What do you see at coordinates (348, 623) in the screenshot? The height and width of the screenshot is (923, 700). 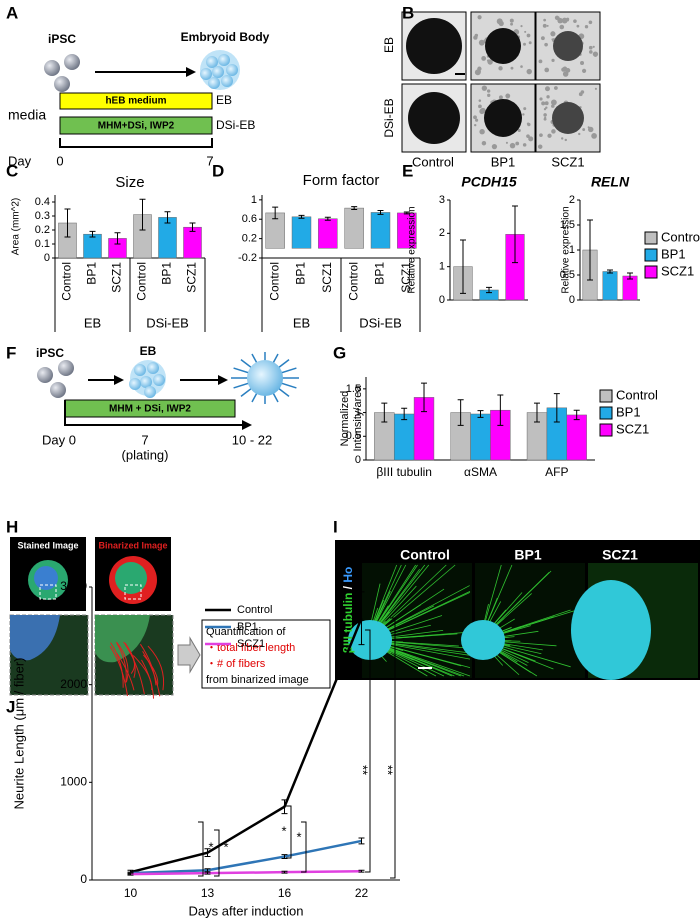 I see `stain: βIII tubulin` at bounding box center [348, 623].